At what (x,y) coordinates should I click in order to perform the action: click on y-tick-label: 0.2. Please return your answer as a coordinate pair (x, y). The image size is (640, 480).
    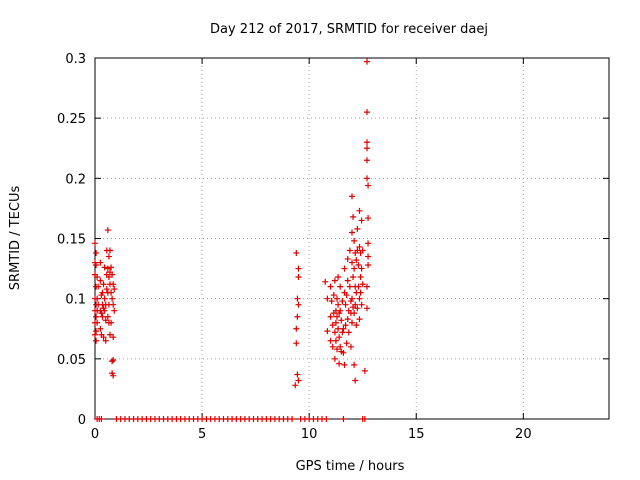
    Looking at the image, I should click on (75, 179).